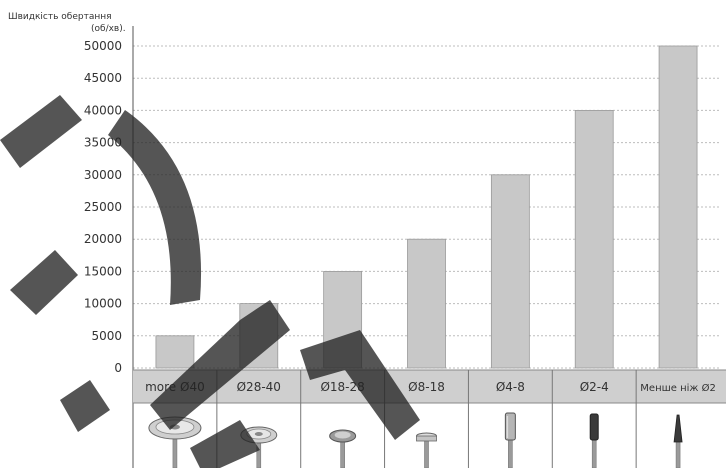 The height and width of the screenshot is (468, 726). I want to click on bur-head, so click(594, 427).